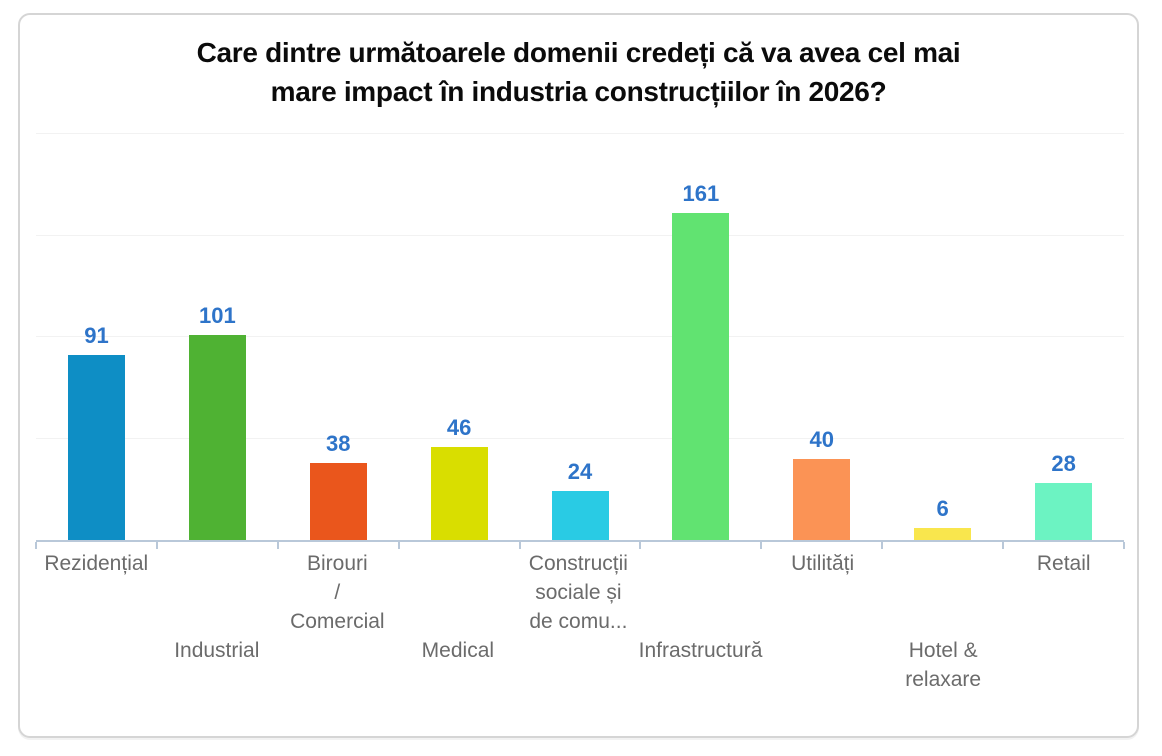  What do you see at coordinates (580, 471) in the screenshot?
I see `bar-value-label: 24` at bounding box center [580, 471].